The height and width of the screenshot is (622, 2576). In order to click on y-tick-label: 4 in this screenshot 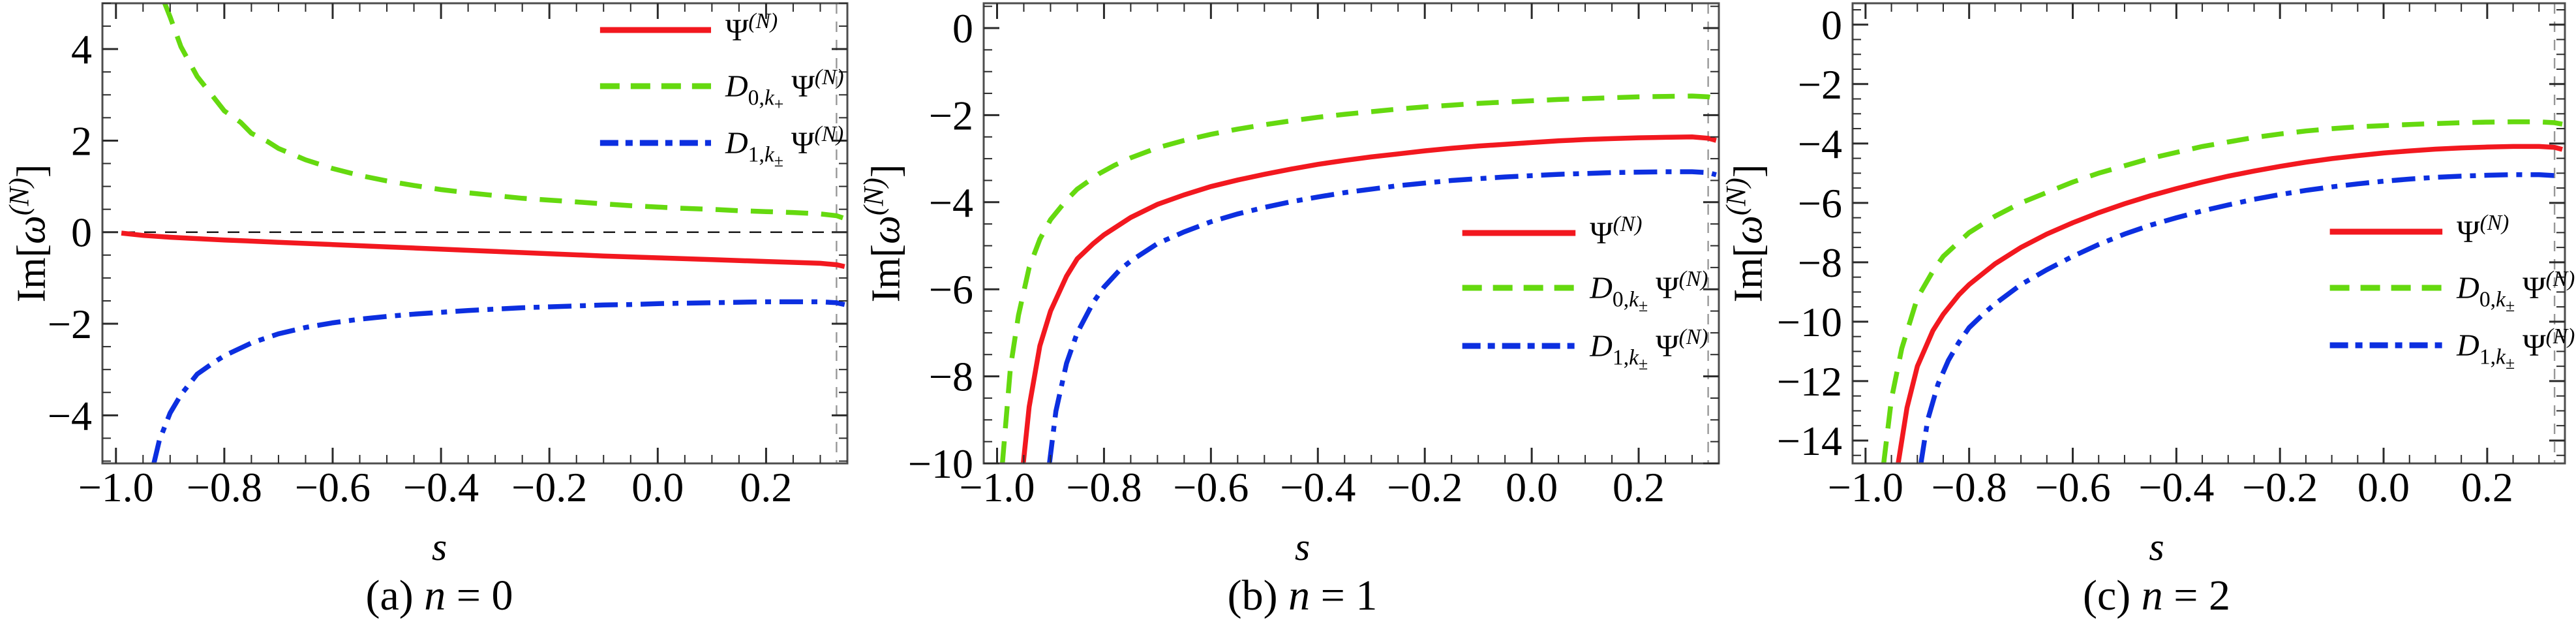, I will do `click(81, 49)`.